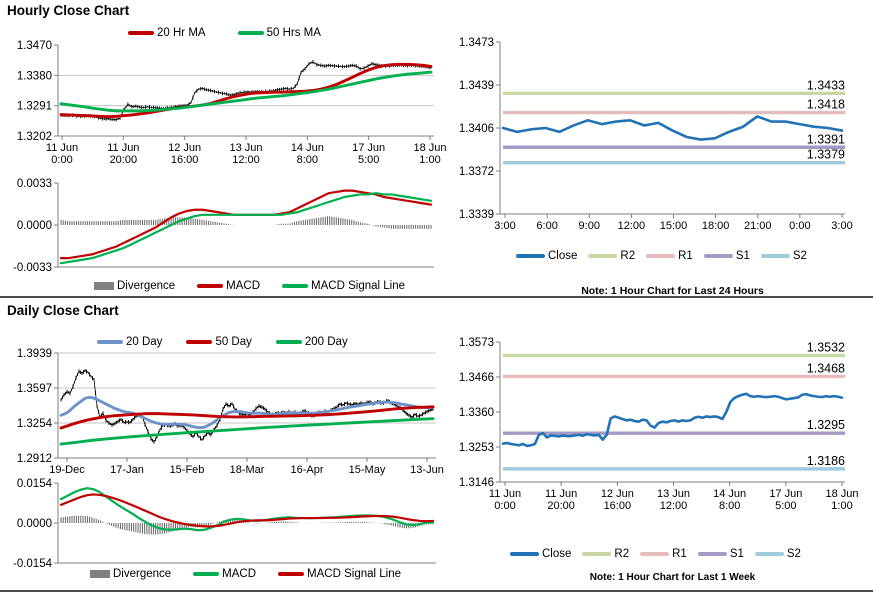 This screenshot has height=601, width=873. What do you see at coordinates (224, 33) in the screenshot?
I see `hourly-ma-legend: 20 Hr MA 50 Hrs MA` at bounding box center [224, 33].